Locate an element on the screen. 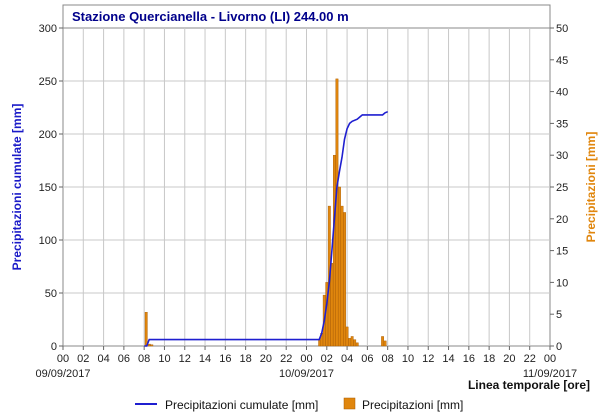 The height and width of the screenshot is (416, 600). y-left-tick-label: 50 is located at coordinates (51, 294).